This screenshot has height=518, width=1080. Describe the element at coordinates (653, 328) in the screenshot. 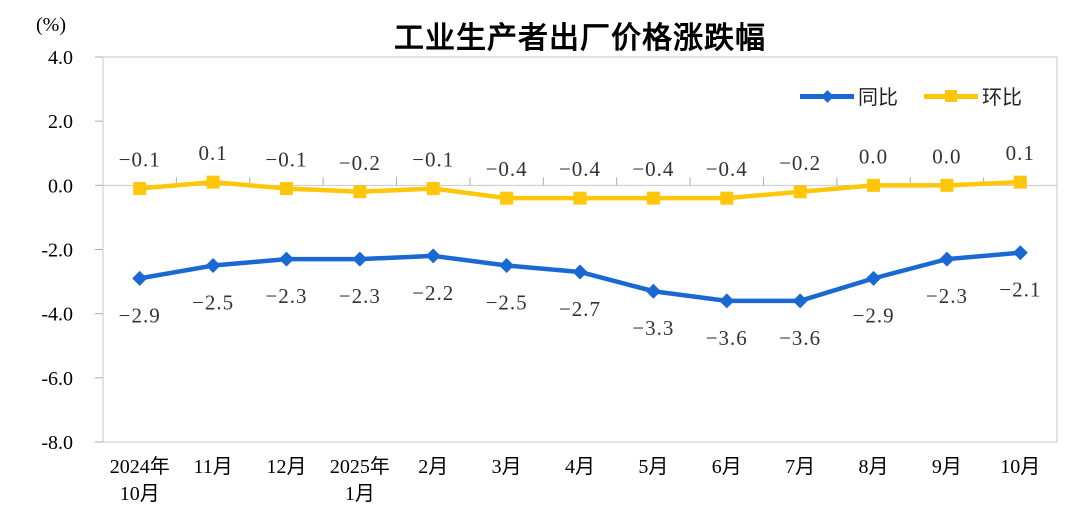

I see `data-label-yoy: −3.3` at that location.